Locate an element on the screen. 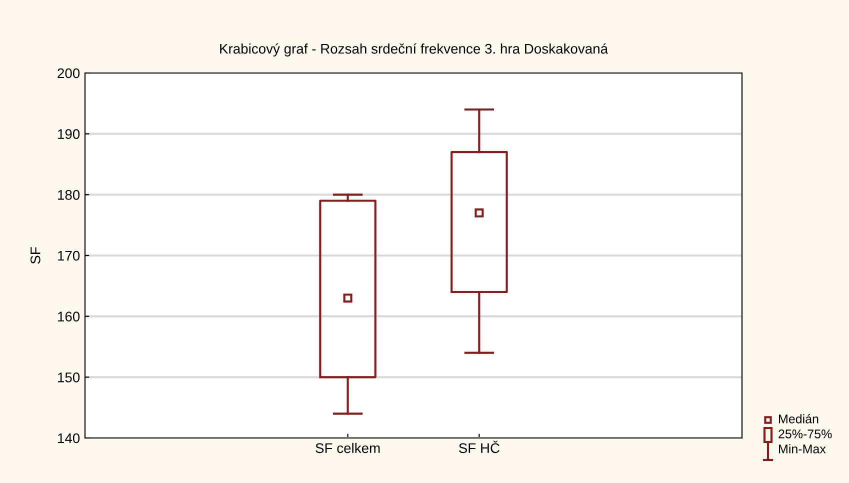 The height and width of the screenshot is (483, 849). y-tick-label: 170 is located at coordinates (69, 255).